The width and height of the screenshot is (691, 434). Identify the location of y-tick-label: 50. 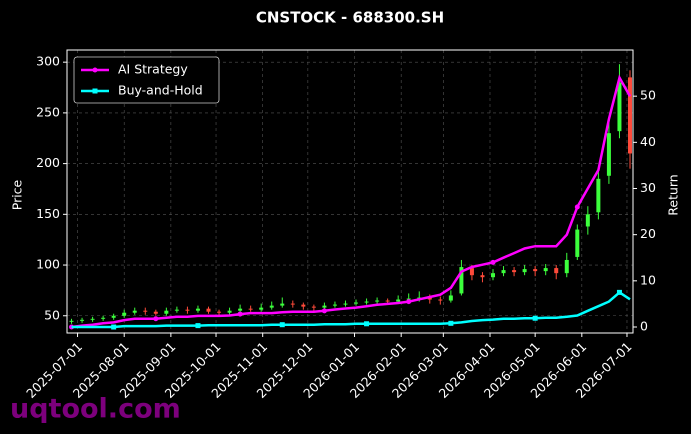
(52, 314).